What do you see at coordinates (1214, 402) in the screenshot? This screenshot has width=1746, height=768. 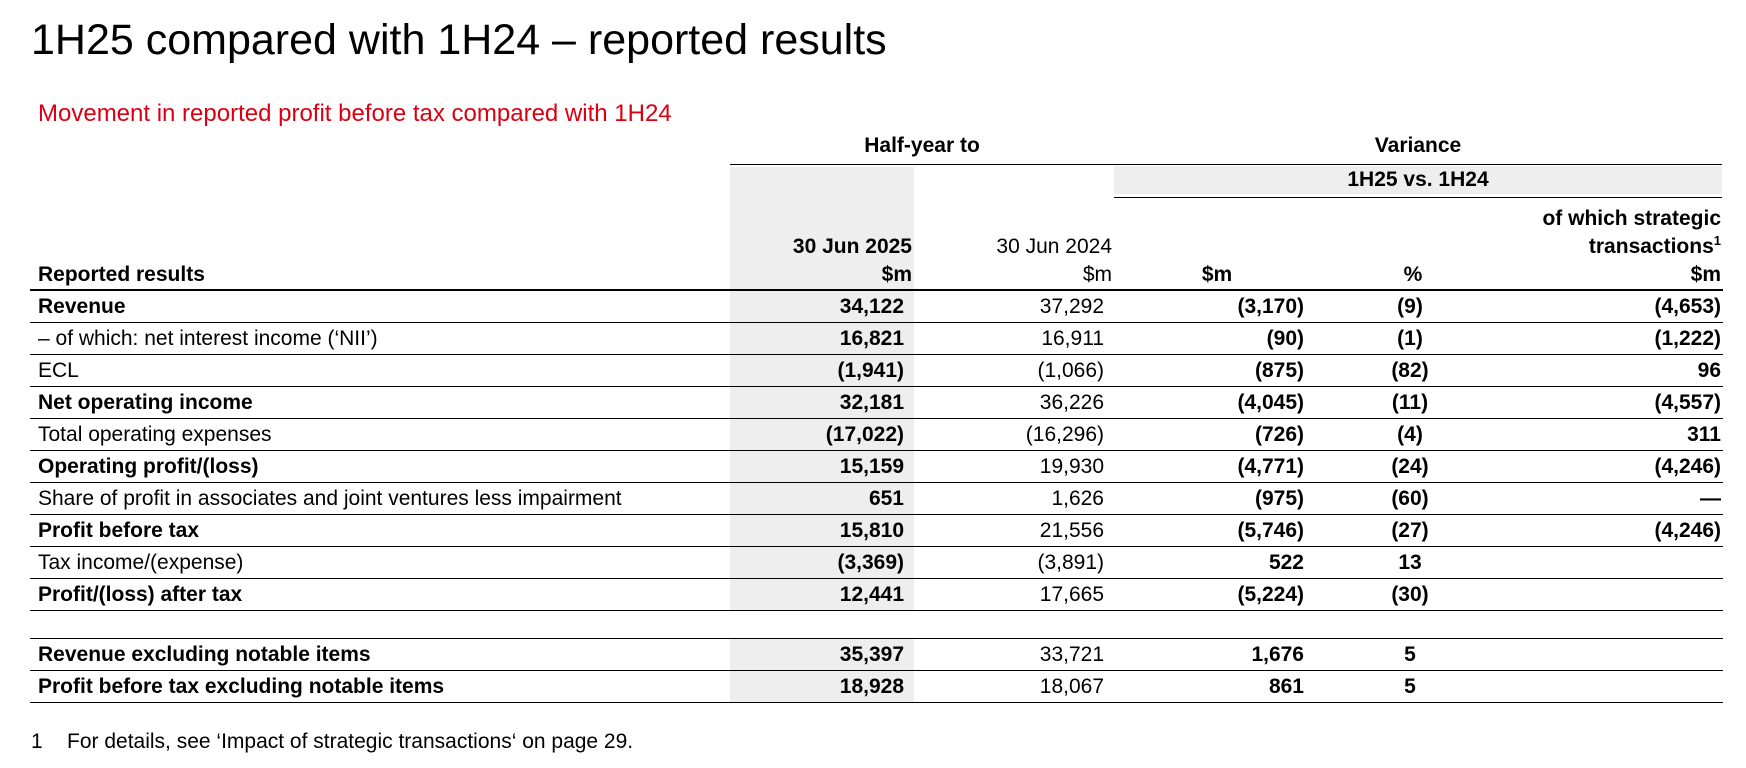 I see `variance-value: (4,045)` at bounding box center [1214, 402].